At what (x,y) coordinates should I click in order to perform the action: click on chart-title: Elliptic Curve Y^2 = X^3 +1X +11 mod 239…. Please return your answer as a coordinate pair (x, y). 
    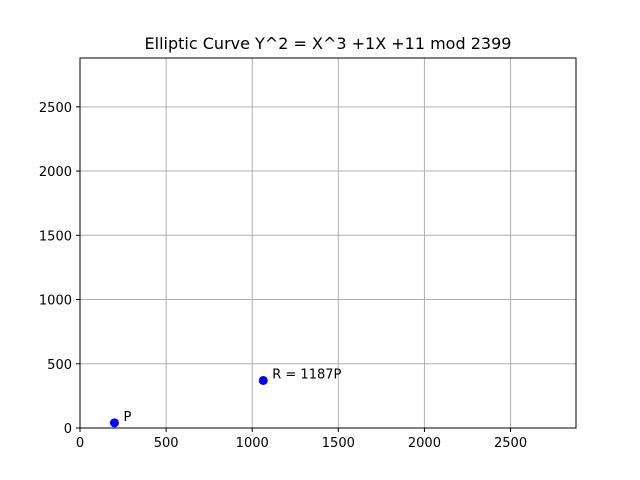
    Looking at the image, I should click on (328, 43).